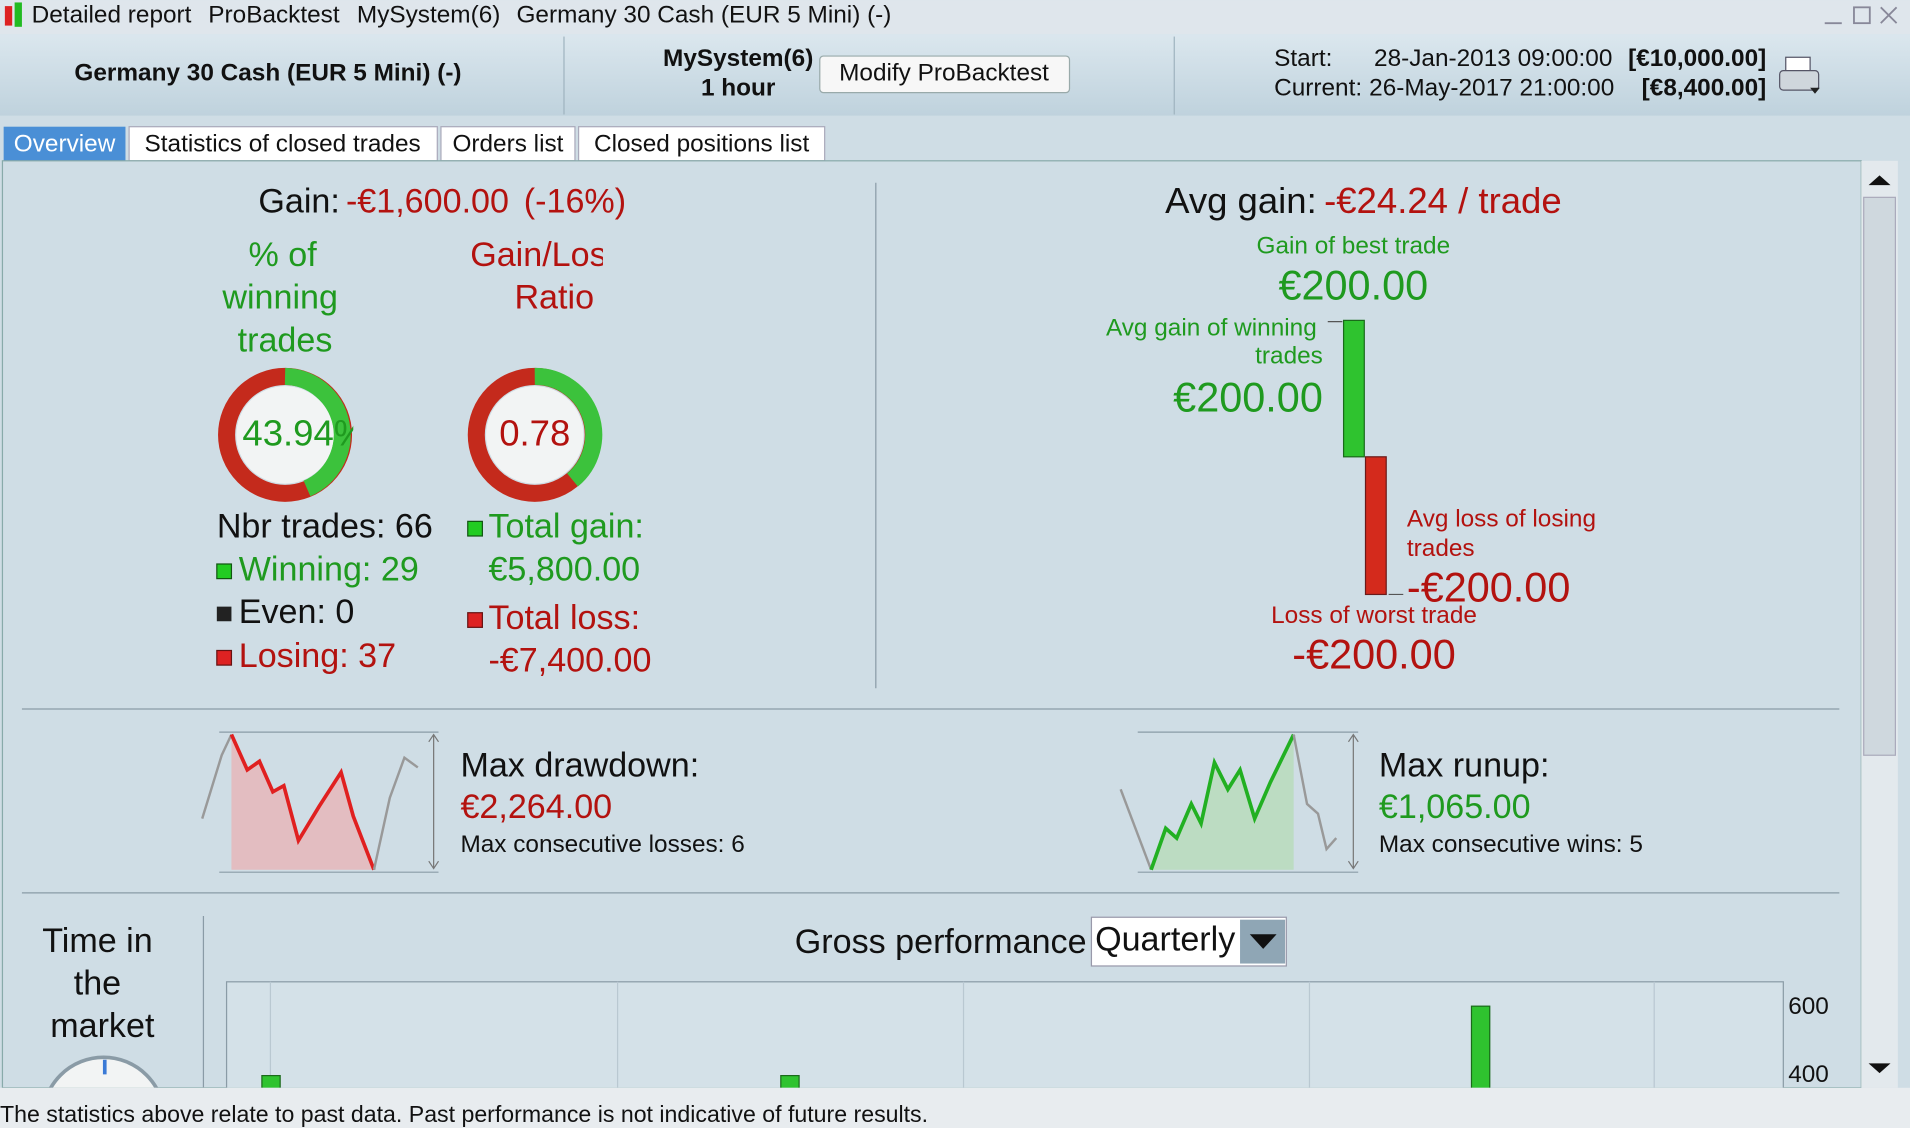 This screenshot has height=1128, width=1910. I want to click on winning-pct: 43.94%, so click(304, 433).